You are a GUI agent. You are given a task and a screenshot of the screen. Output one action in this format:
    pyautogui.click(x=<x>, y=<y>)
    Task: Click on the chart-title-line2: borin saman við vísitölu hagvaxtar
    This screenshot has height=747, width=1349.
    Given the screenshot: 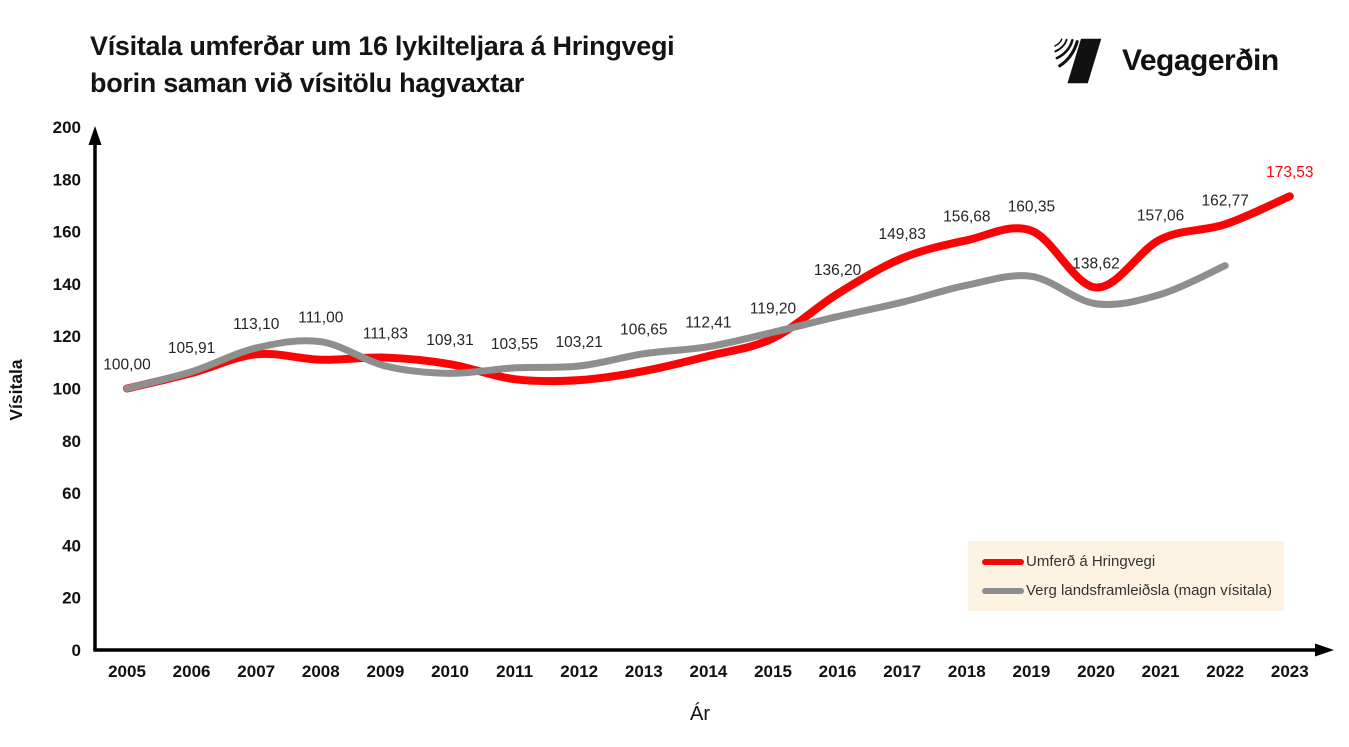 What is the action you would take?
    pyautogui.click(x=307, y=83)
    